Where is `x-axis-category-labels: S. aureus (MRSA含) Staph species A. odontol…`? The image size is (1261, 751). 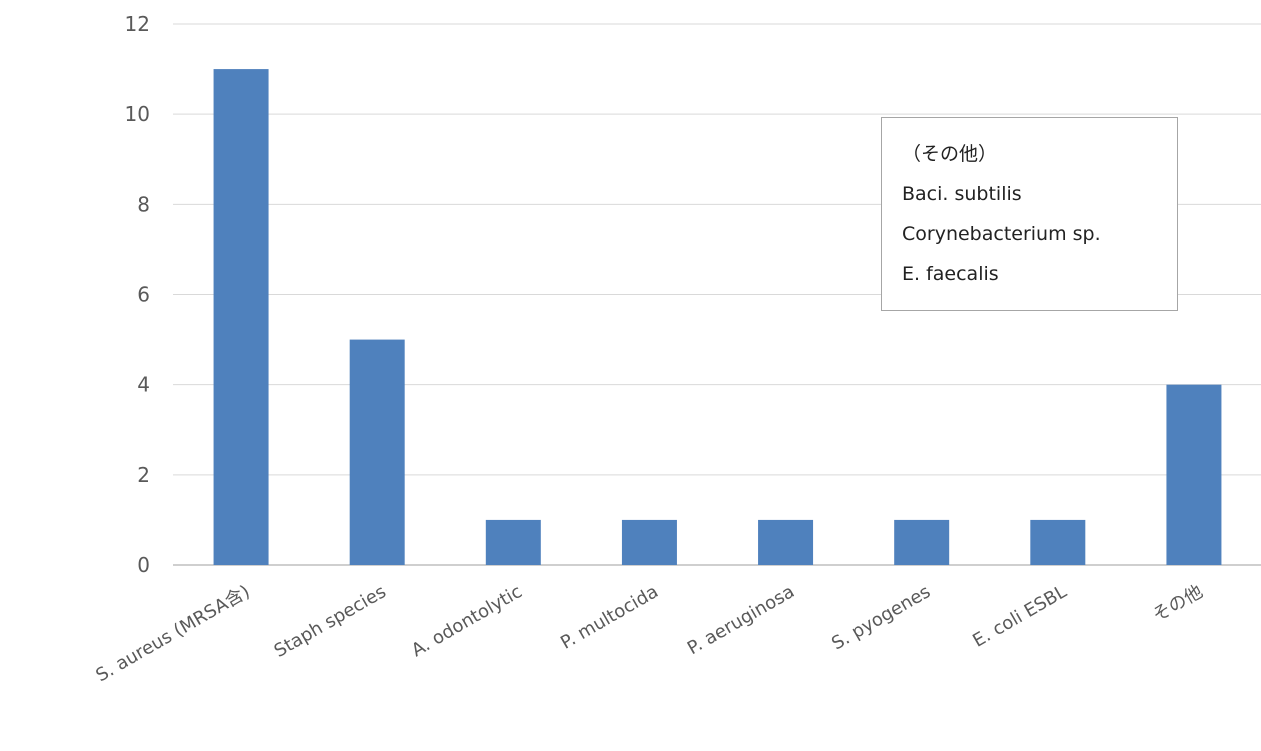 x-axis-category-labels: S. aureus (MRSA含) Staph species A. odontol… is located at coordinates (649, 633).